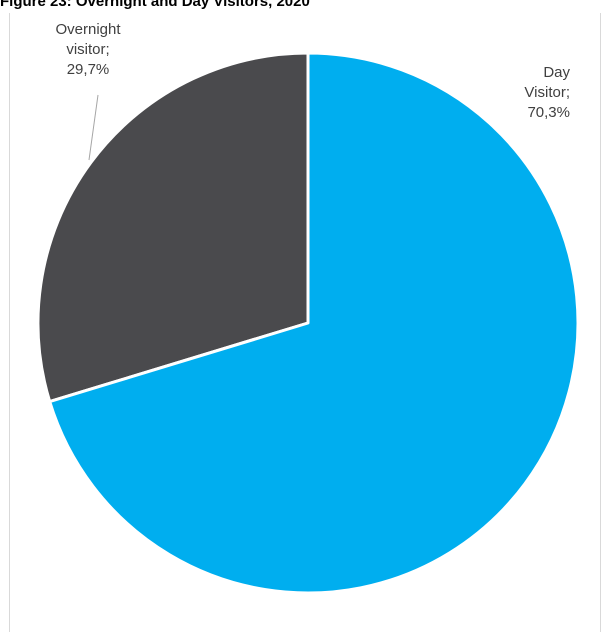 This screenshot has height=632, width=602. Describe the element at coordinates (556, 72) in the screenshot. I see `day-label-line1: Day` at that location.